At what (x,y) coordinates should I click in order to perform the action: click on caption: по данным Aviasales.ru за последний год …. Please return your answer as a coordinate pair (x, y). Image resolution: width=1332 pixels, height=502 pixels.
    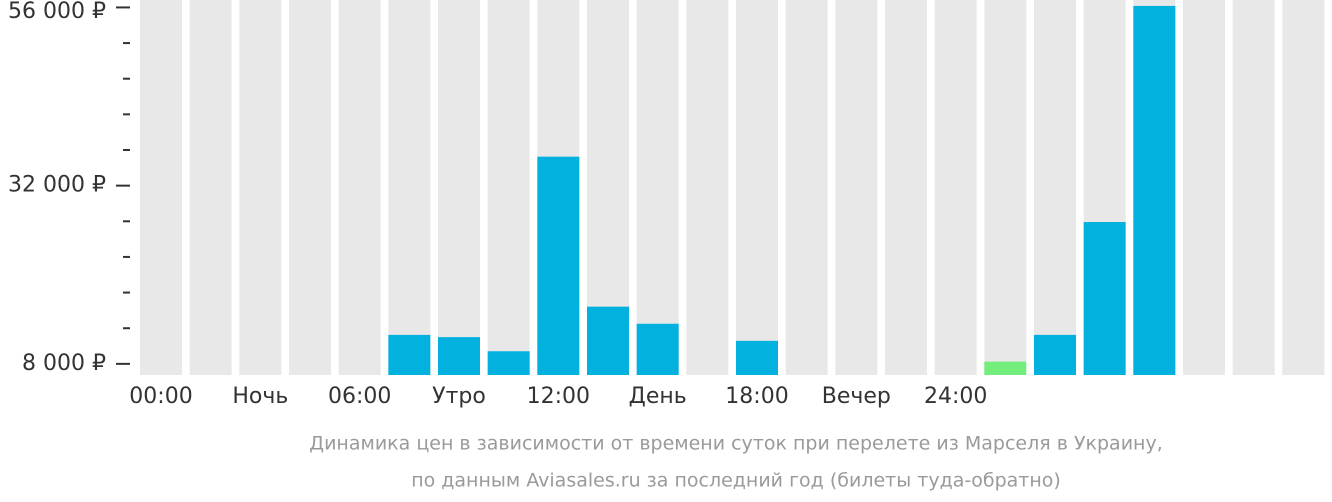
    Looking at the image, I should click on (736, 481).